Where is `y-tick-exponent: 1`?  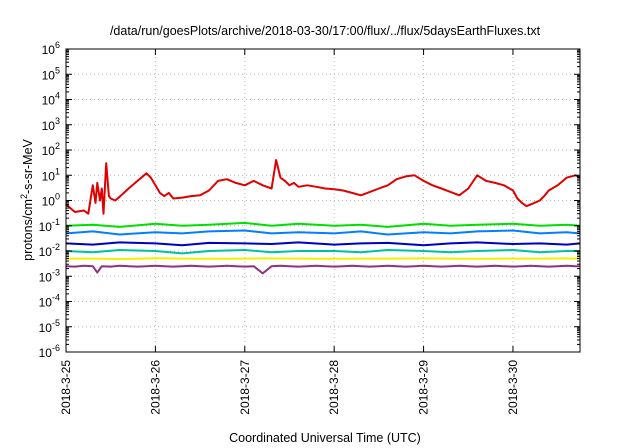
y-tick-exponent: 1 is located at coordinates (57, 171).